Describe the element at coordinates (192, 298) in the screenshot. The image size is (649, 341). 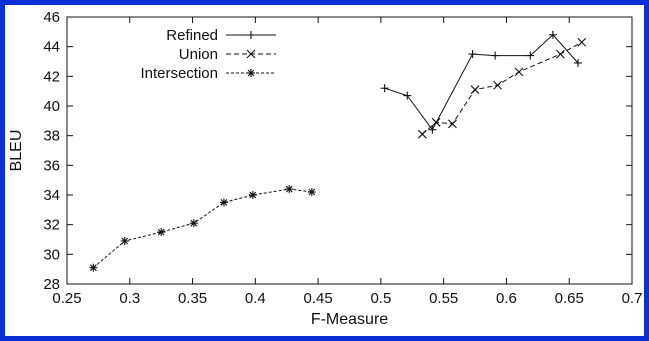
I see `x-tick-label: 0.35` at that location.